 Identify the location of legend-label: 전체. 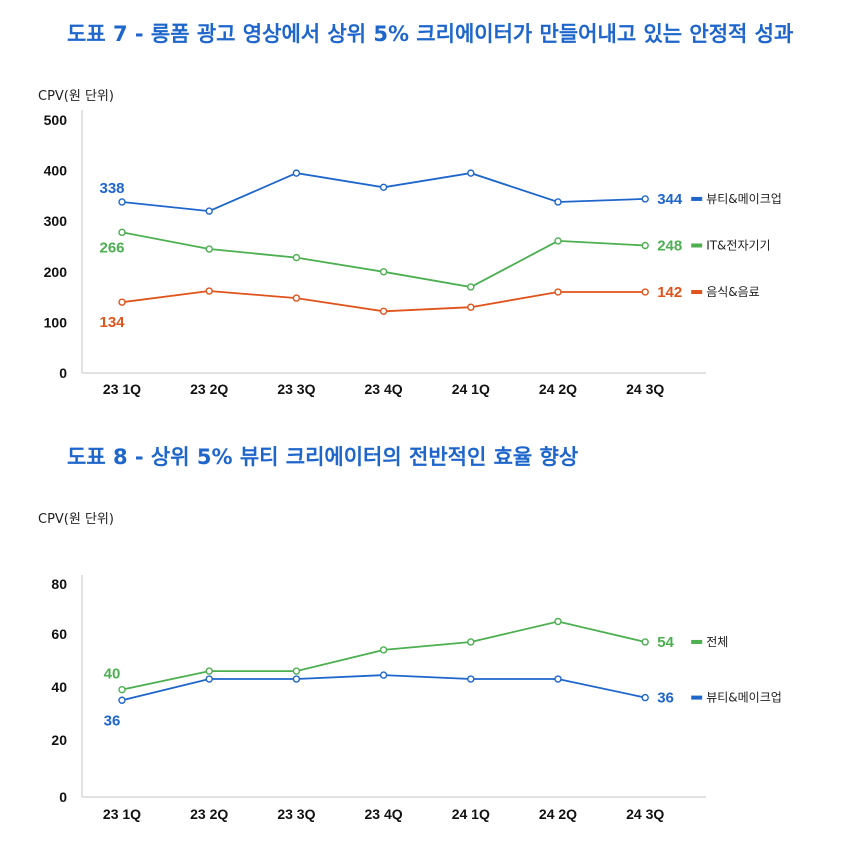
(717, 642).